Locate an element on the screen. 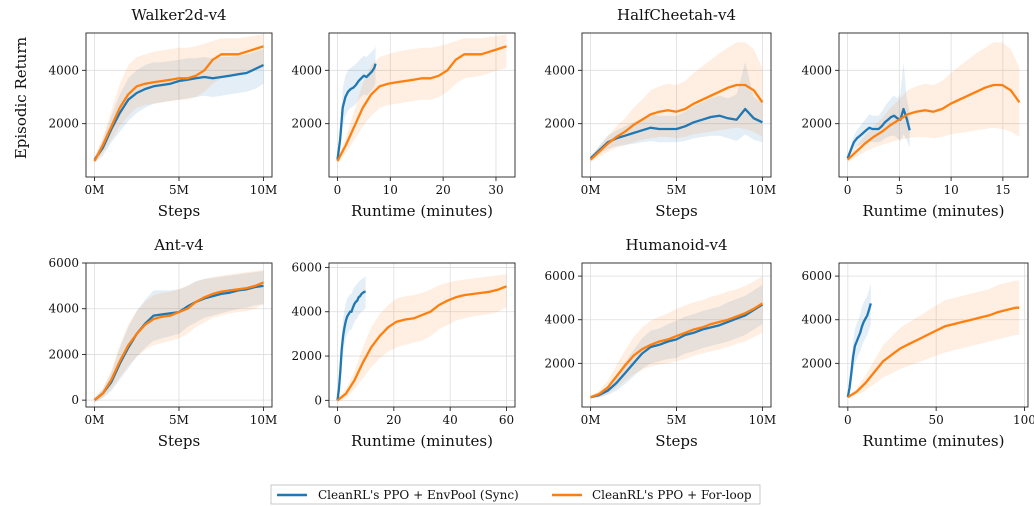 The height and width of the screenshot is (506, 1034). figure-ylabel: Episodic Return is located at coordinates (21, 97).